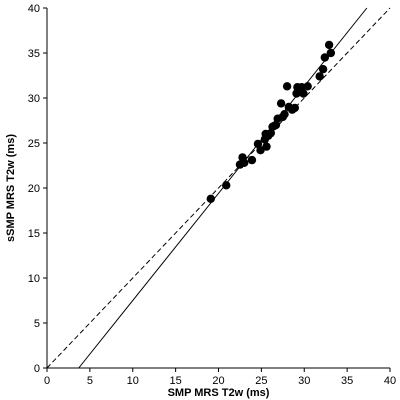  Describe the element at coordinates (218, 381) in the screenshot. I see `x-tick-label: 20` at that location.